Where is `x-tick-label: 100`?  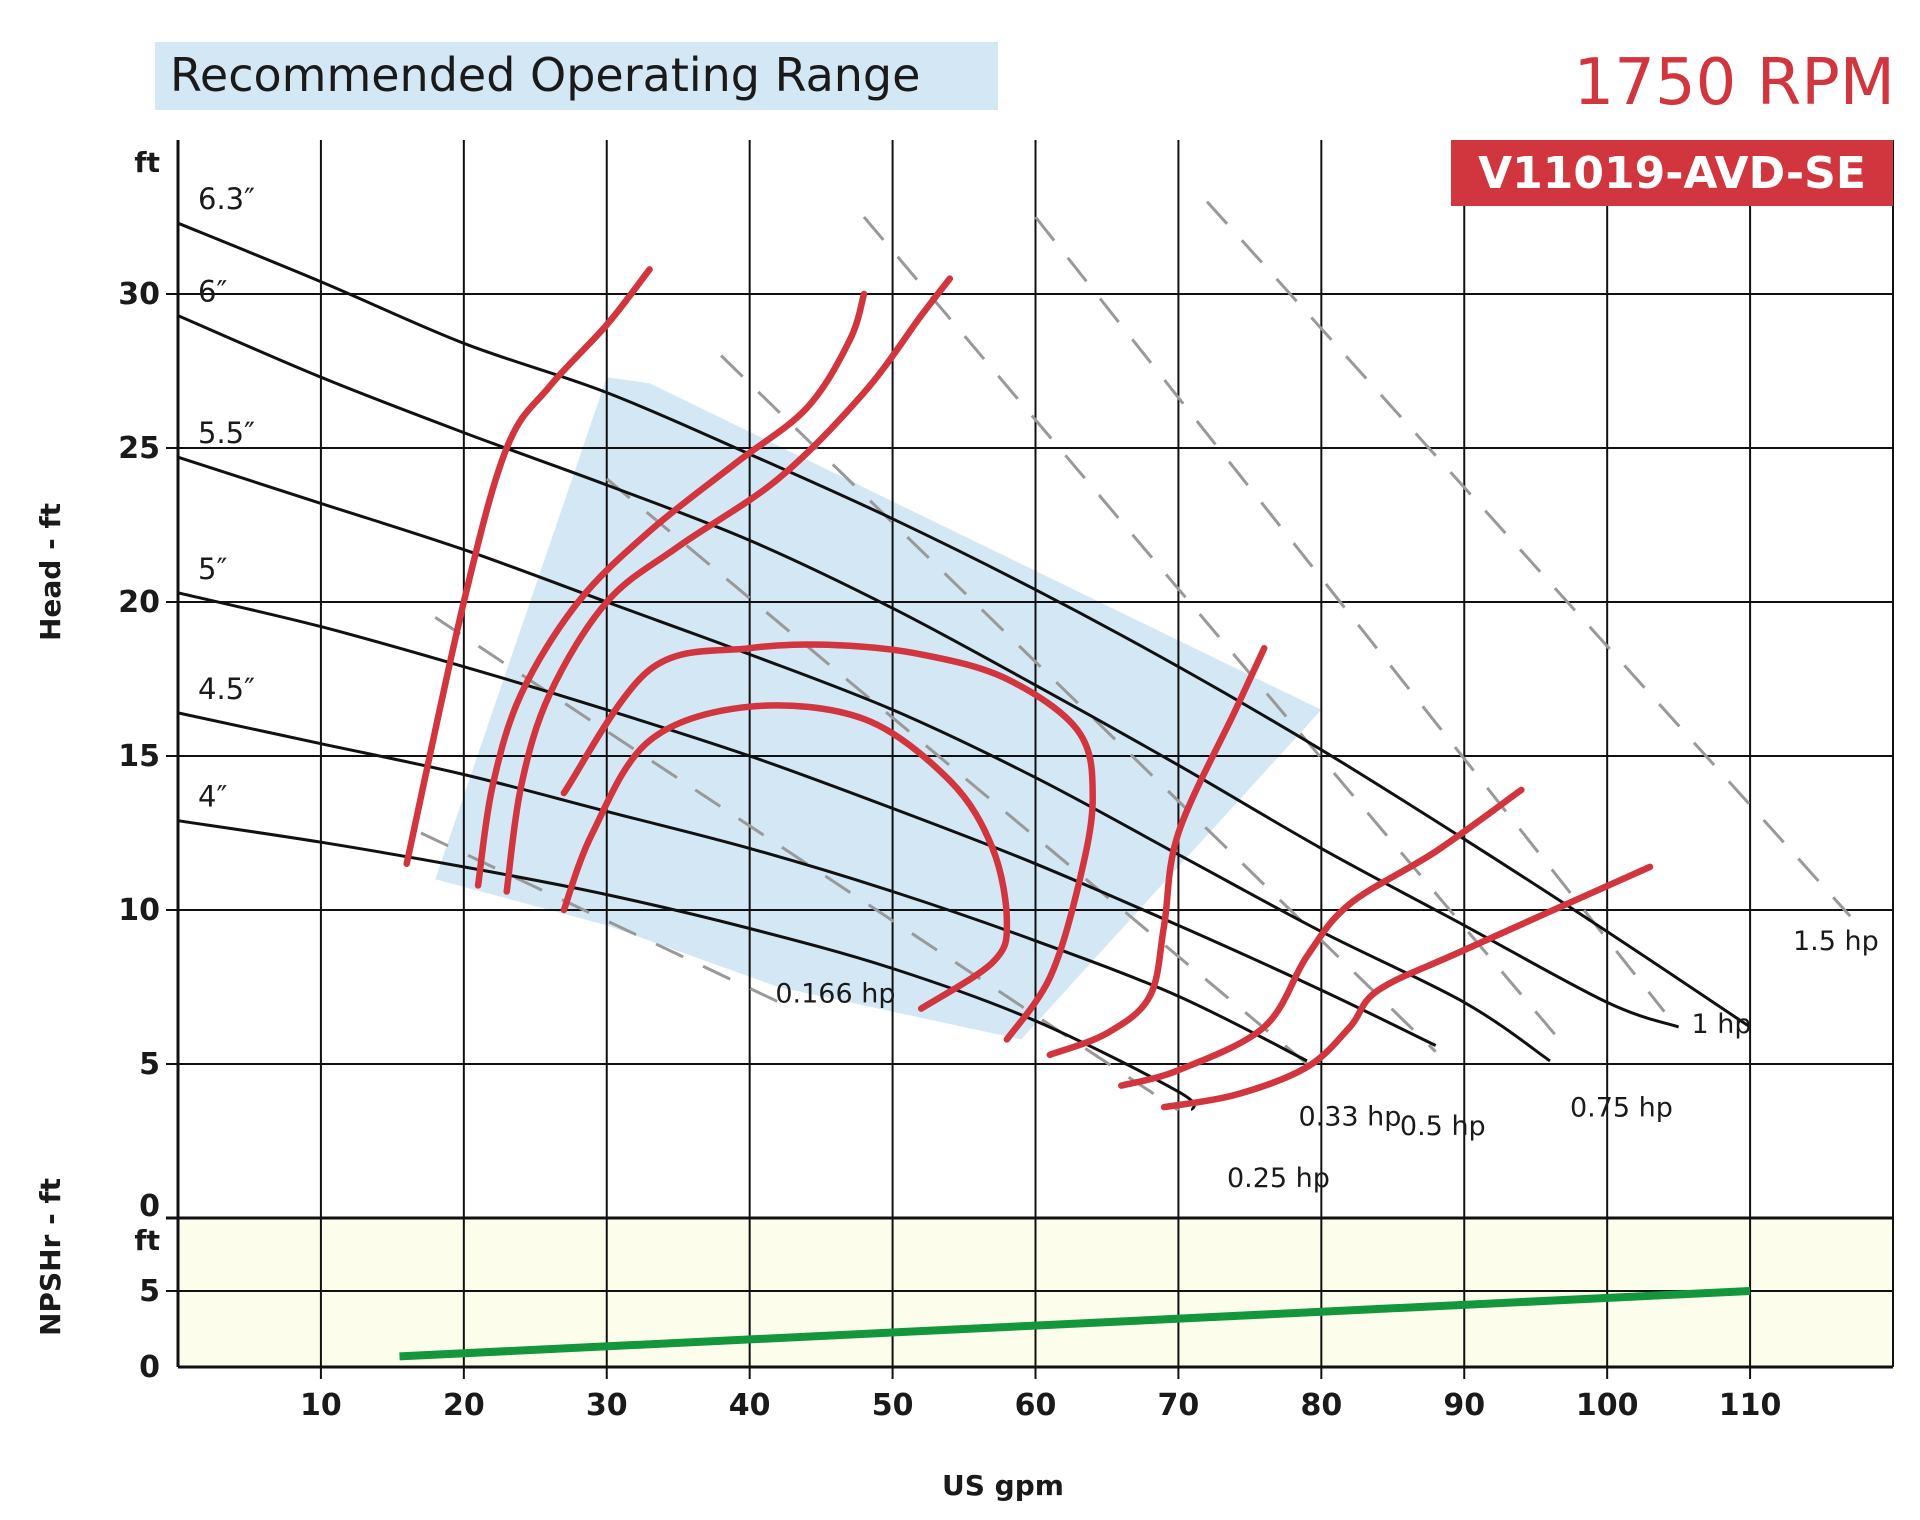 x-tick-label: 100 is located at coordinates (1607, 1405).